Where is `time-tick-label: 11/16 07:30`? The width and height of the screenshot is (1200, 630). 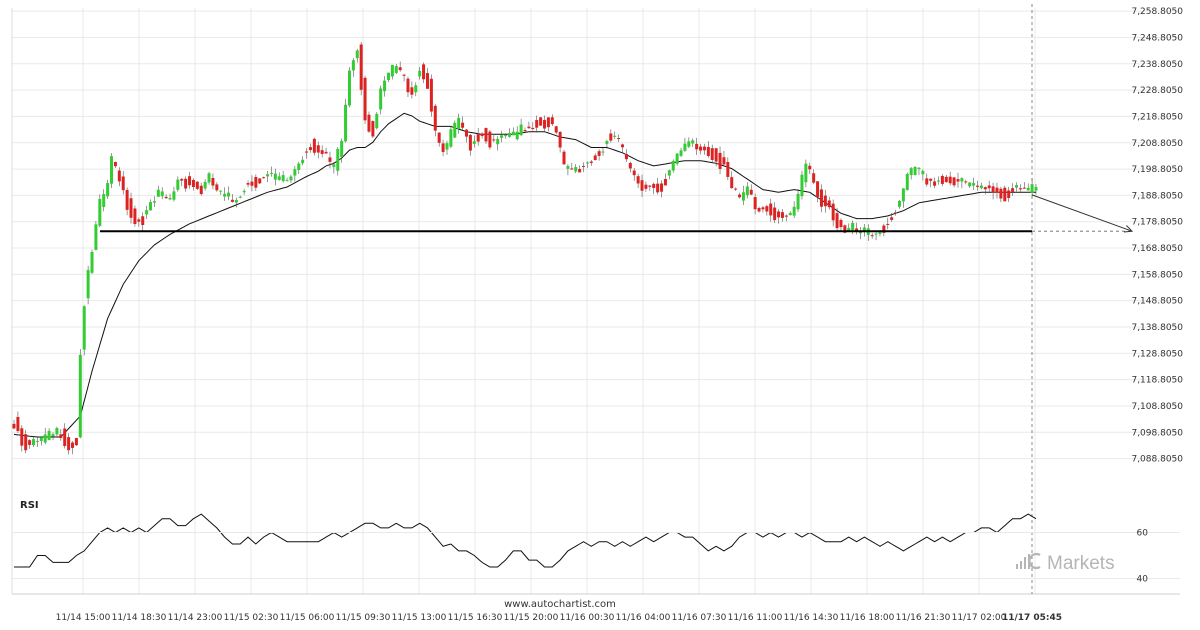 time-tick-label: 11/16 07:30 is located at coordinates (699, 618).